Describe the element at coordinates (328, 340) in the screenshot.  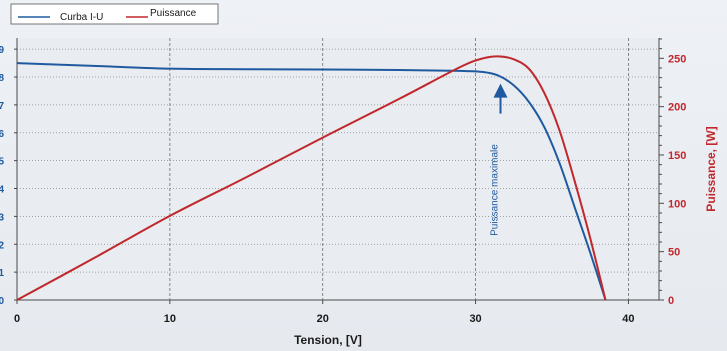
I see `x-axis-title: Tension, [V]` at that location.